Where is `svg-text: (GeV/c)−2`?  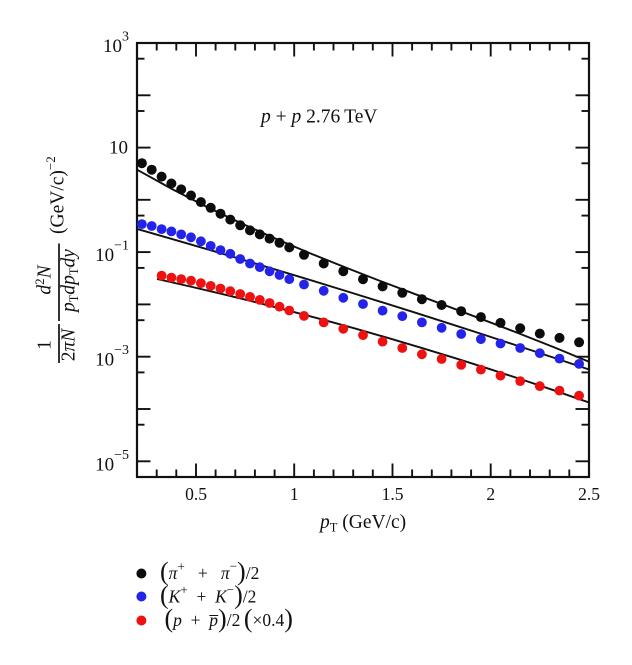 svg-text: (GeV/c)−2 is located at coordinates (56, 195).